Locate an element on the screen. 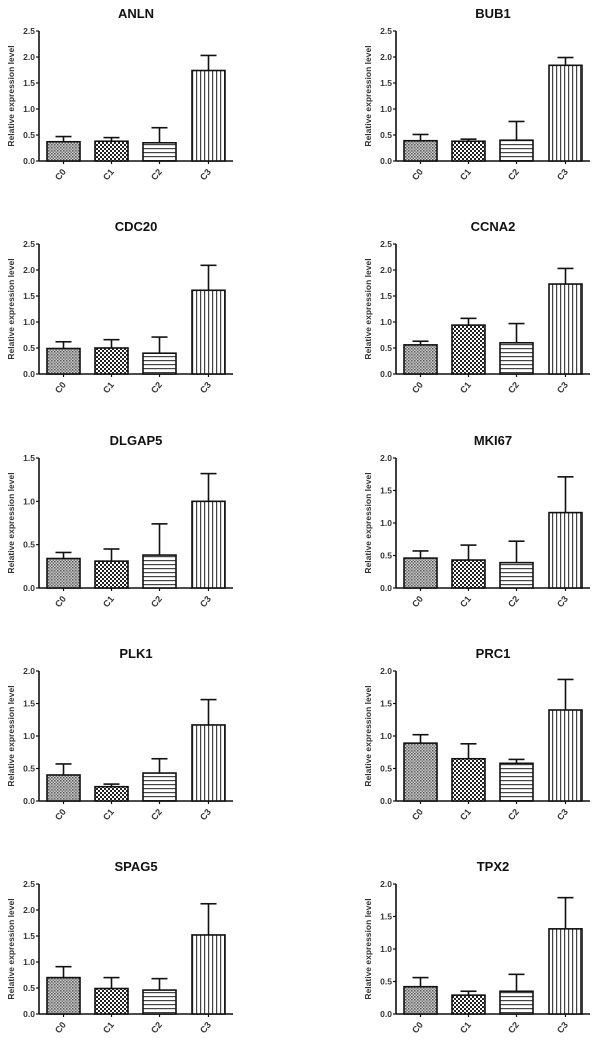 This screenshot has width=601, height=1042. chart-title: SPAG5 is located at coordinates (135, 866).